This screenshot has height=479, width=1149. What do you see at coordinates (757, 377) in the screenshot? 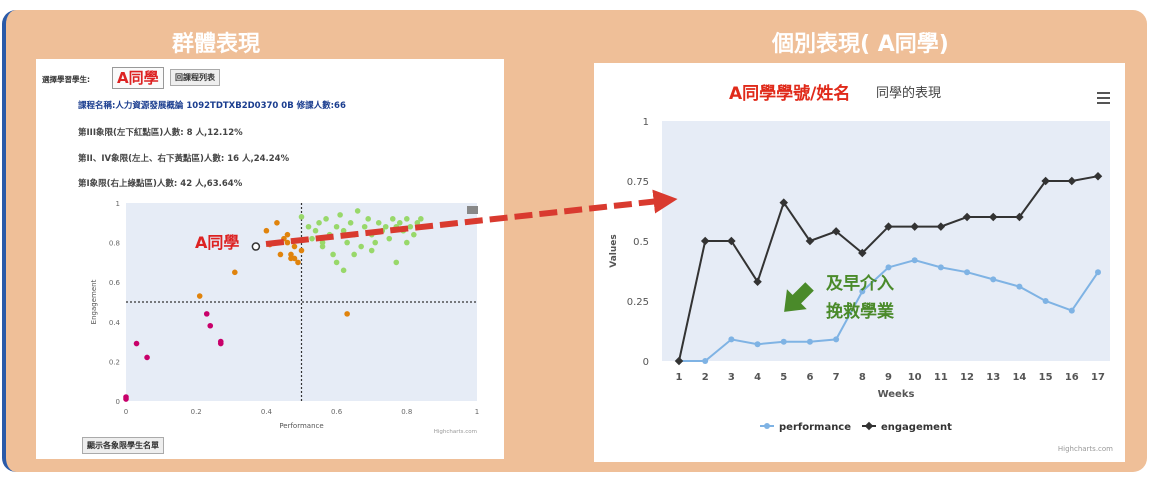
I see `x-tick-label: 4` at bounding box center [757, 377].